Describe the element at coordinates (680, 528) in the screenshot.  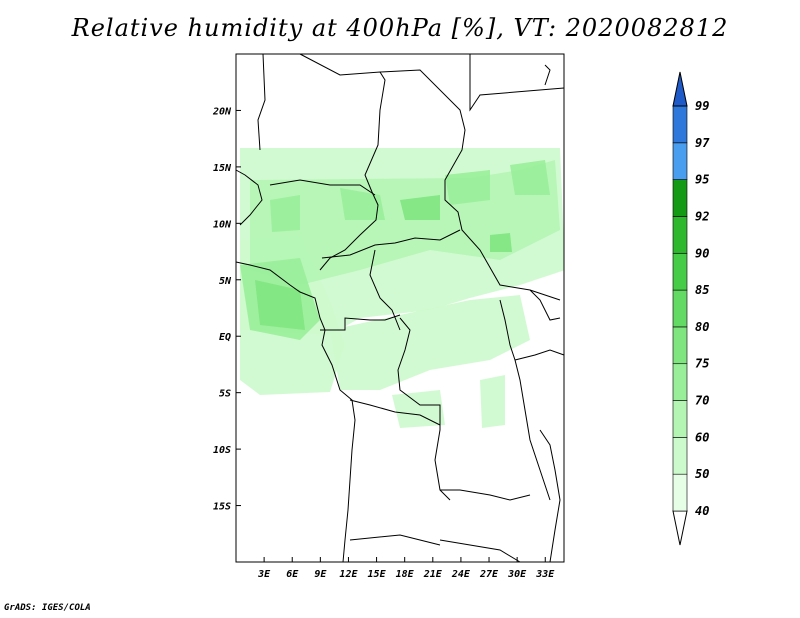
I see `colorbar-lower-triangle` at that location.